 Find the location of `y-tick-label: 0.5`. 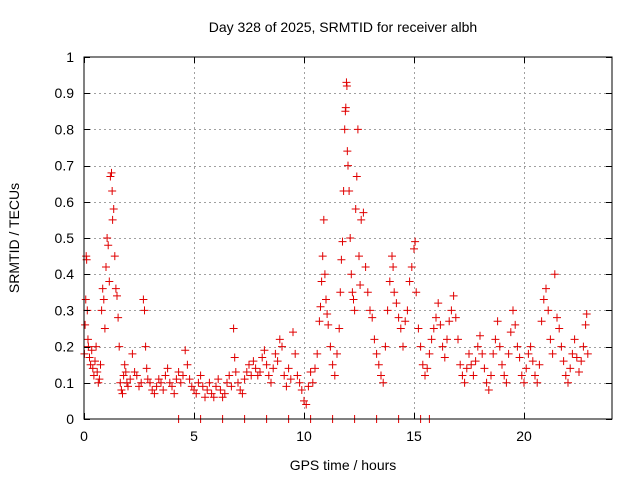

y-tick-label: 0.5 is located at coordinates (65, 238).